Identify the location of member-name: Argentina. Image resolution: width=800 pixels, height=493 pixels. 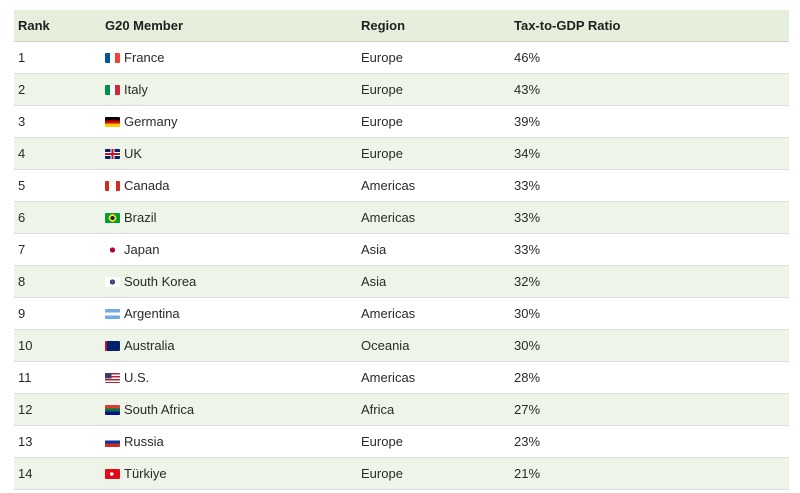
(152, 313).